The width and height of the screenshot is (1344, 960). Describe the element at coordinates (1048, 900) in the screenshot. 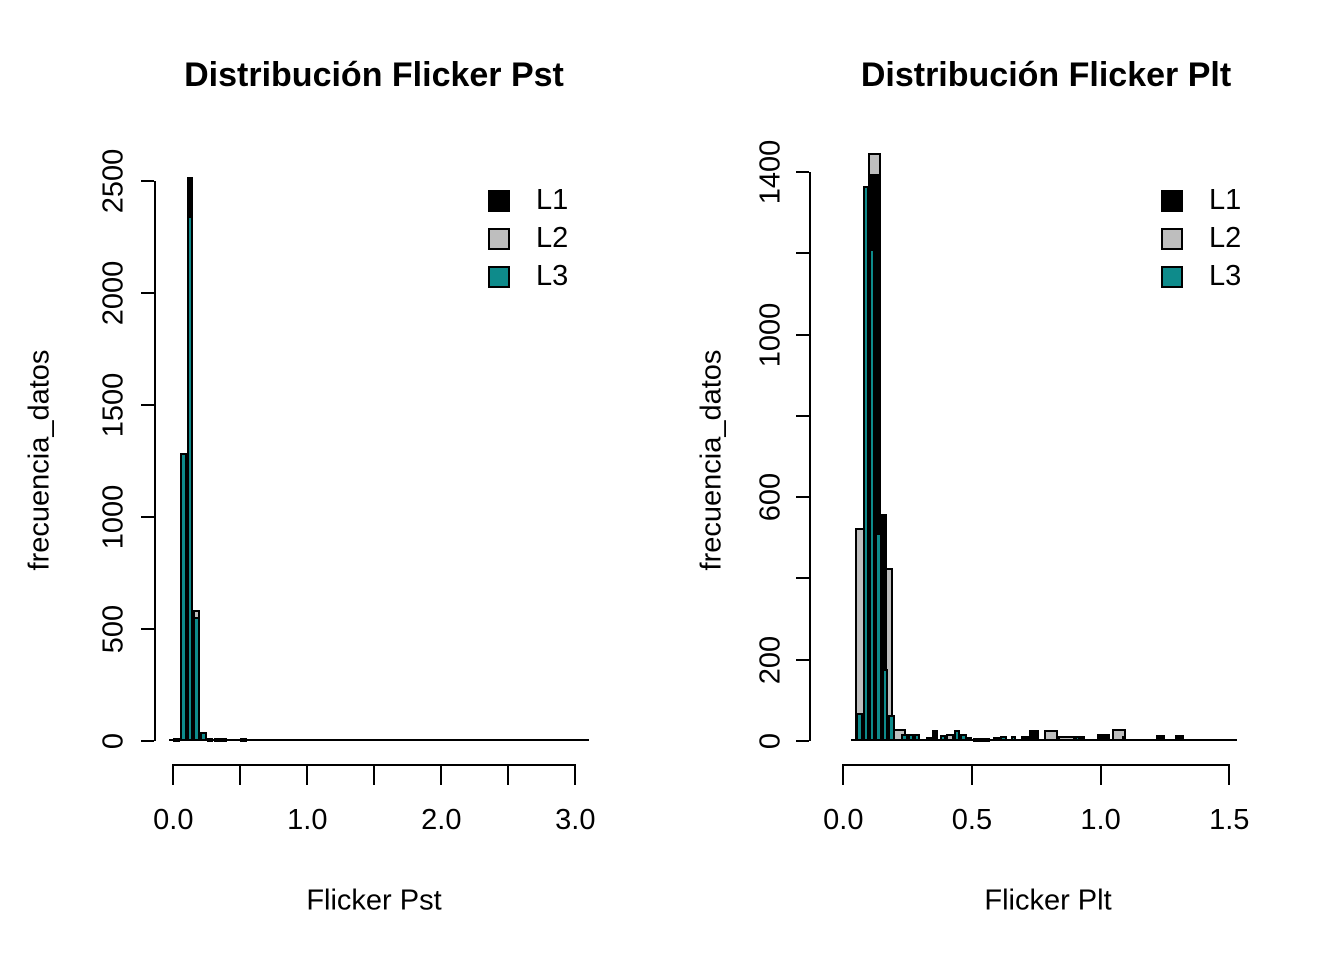

I see `right-x-axis-title: Flicker Plt` at that location.